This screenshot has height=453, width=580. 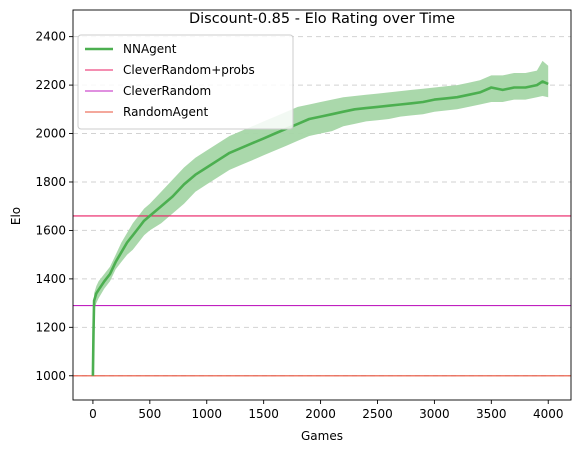 I want to click on y-axis-ticks: 1000 1200 1400 1600 1800 2000 2200 2400, so click(x=54, y=206).